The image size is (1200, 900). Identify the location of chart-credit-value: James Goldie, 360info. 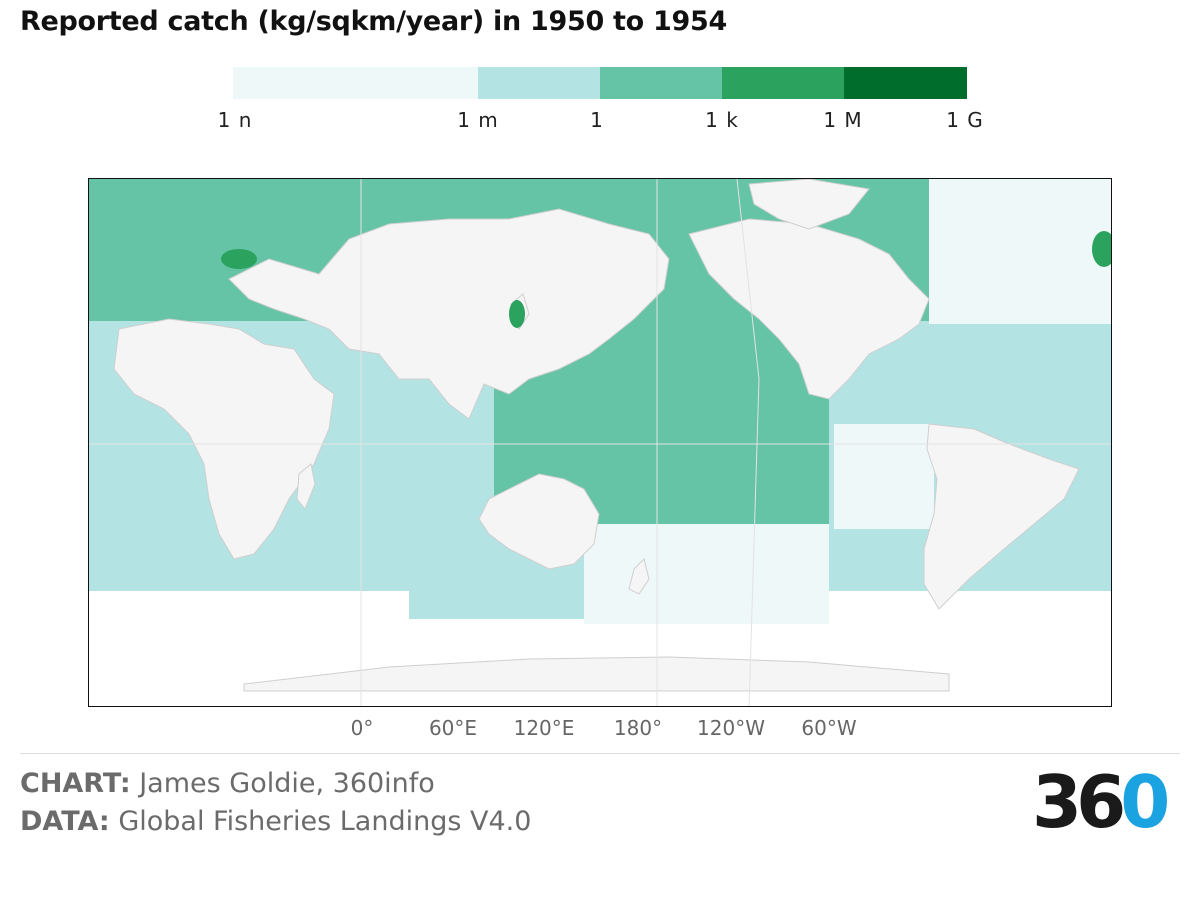
(287, 783).